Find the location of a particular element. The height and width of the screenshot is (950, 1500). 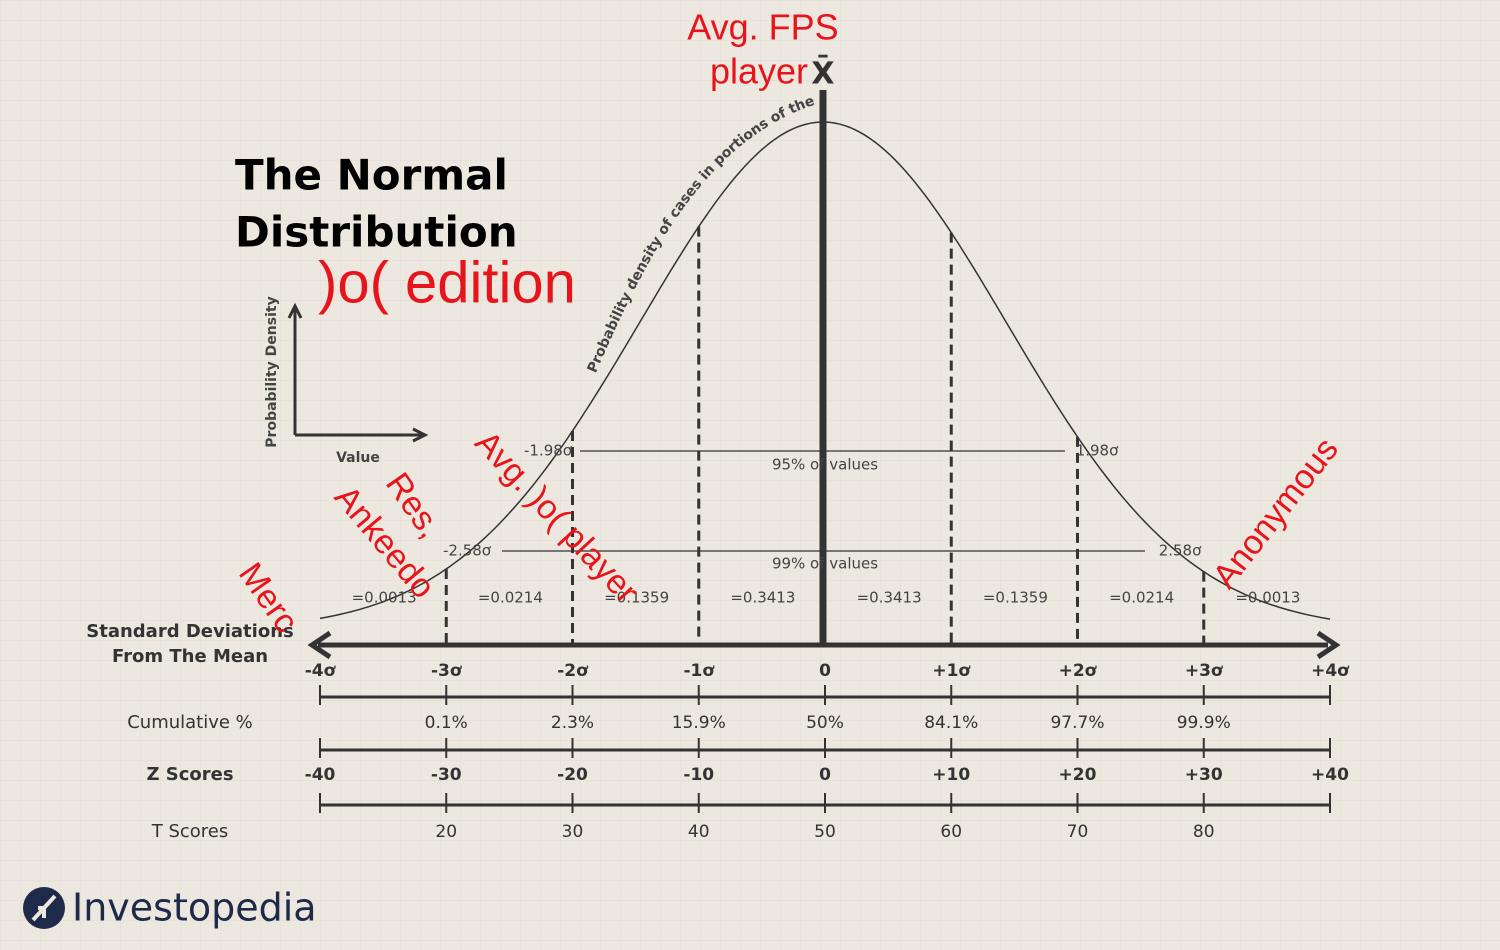

row-cell: 97.7% is located at coordinates (1077, 723).